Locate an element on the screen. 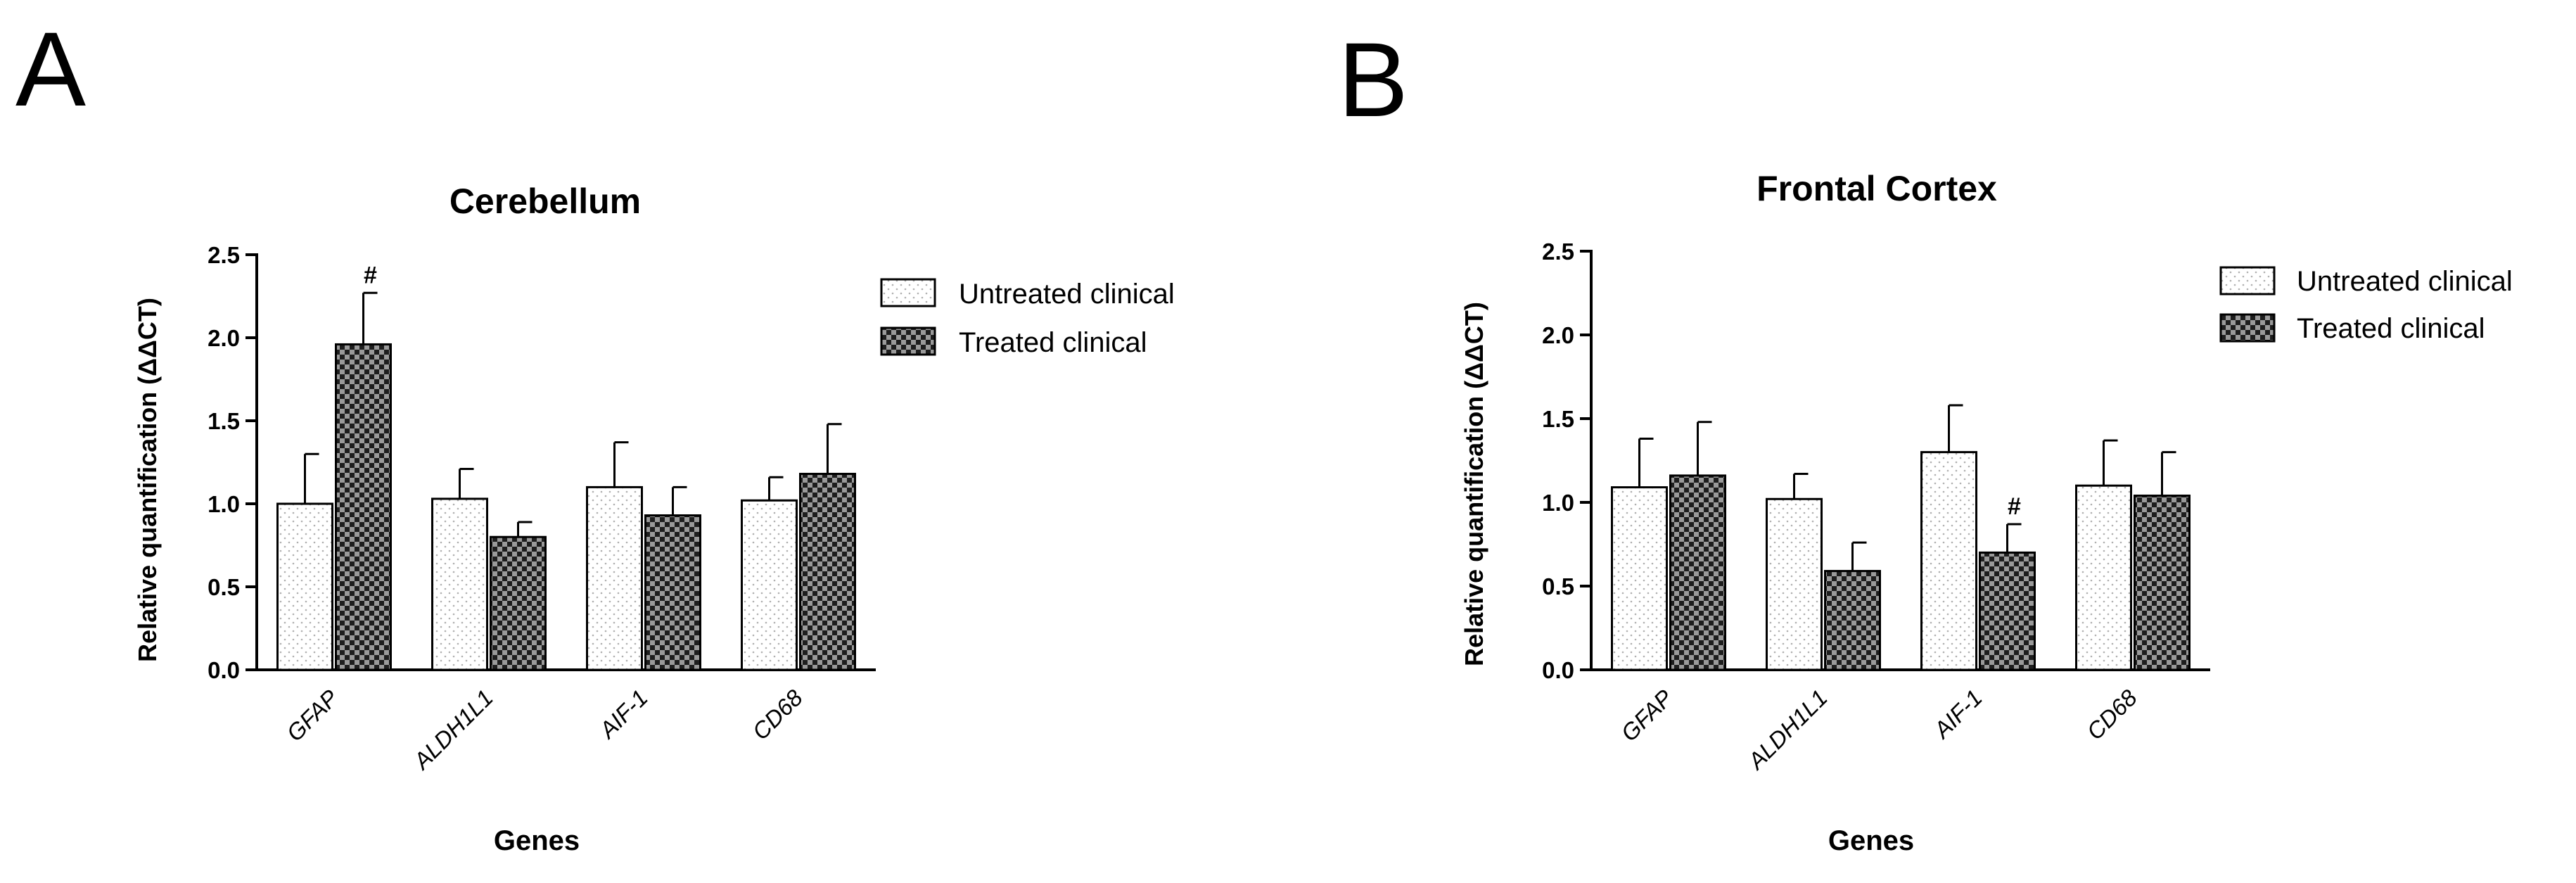 This screenshot has height=883, width=2576. panel-label: B is located at coordinates (1373, 79).